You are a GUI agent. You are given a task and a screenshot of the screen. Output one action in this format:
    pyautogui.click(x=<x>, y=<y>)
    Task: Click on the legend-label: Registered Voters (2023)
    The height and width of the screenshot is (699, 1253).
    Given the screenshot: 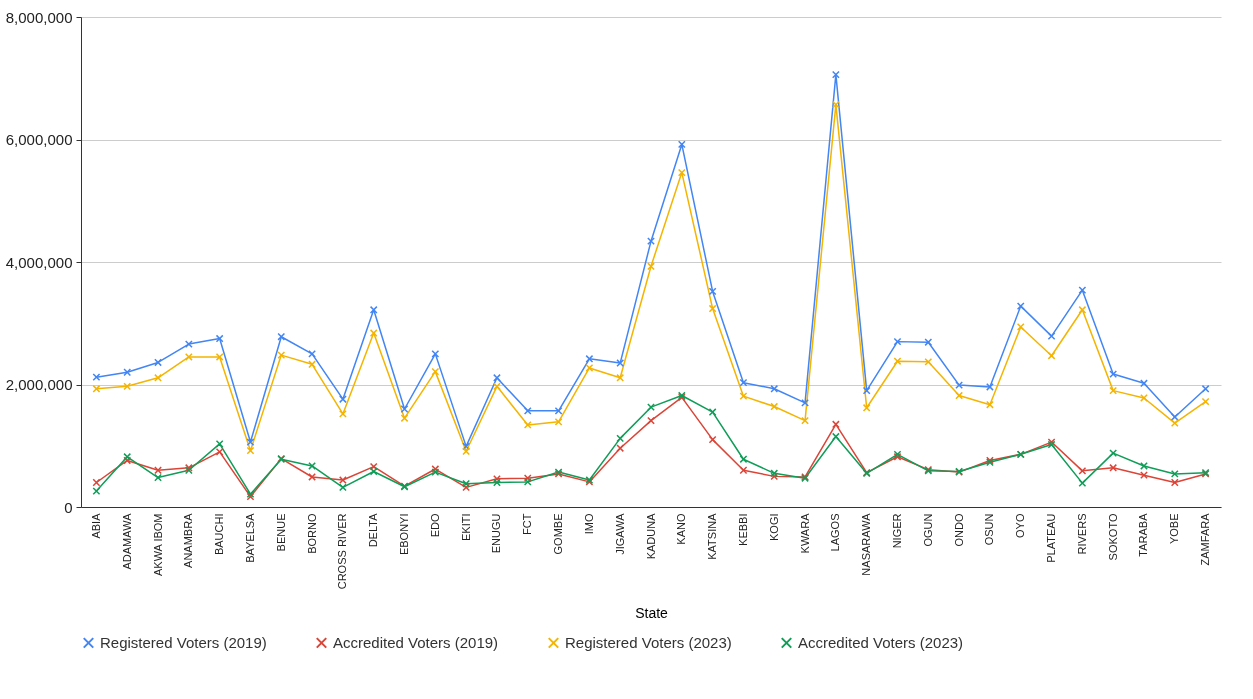 What is the action you would take?
    pyautogui.click(x=648, y=642)
    